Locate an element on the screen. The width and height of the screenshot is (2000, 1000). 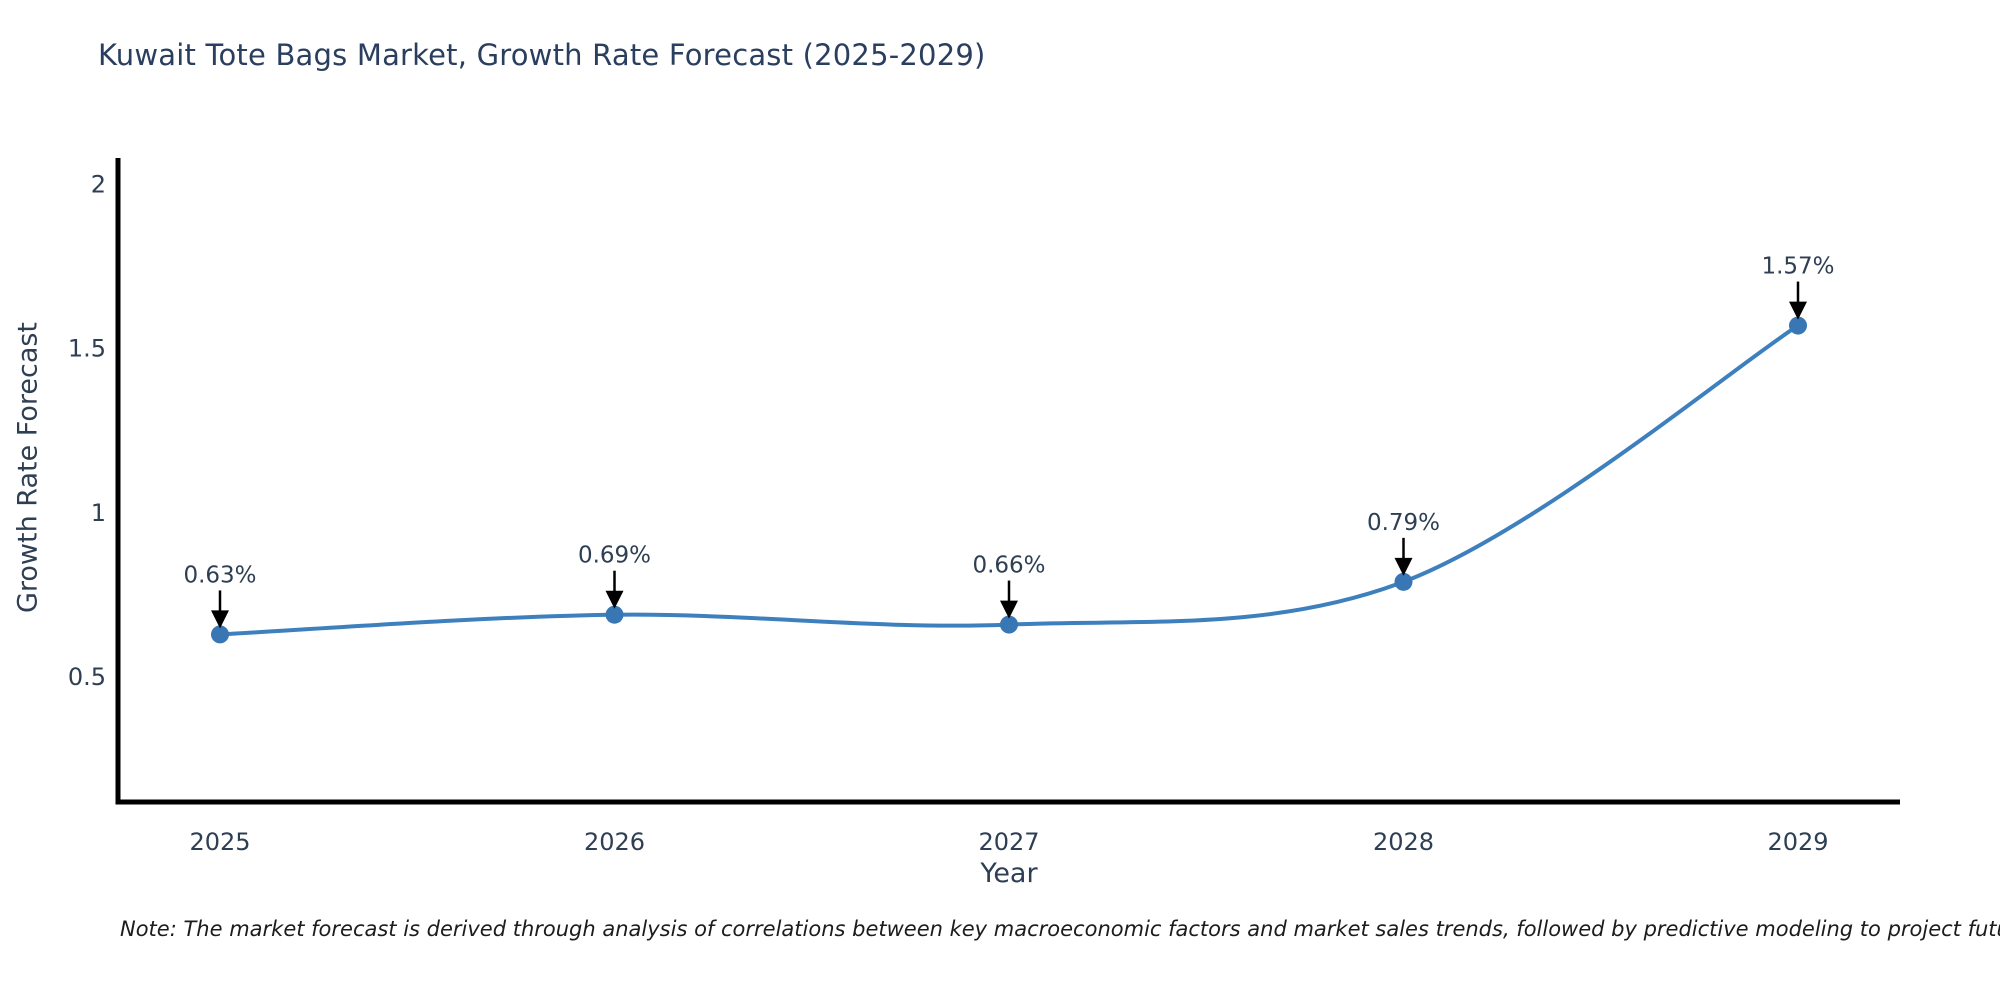
data-point-label: 0.79% is located at coordinates (1403, 523).